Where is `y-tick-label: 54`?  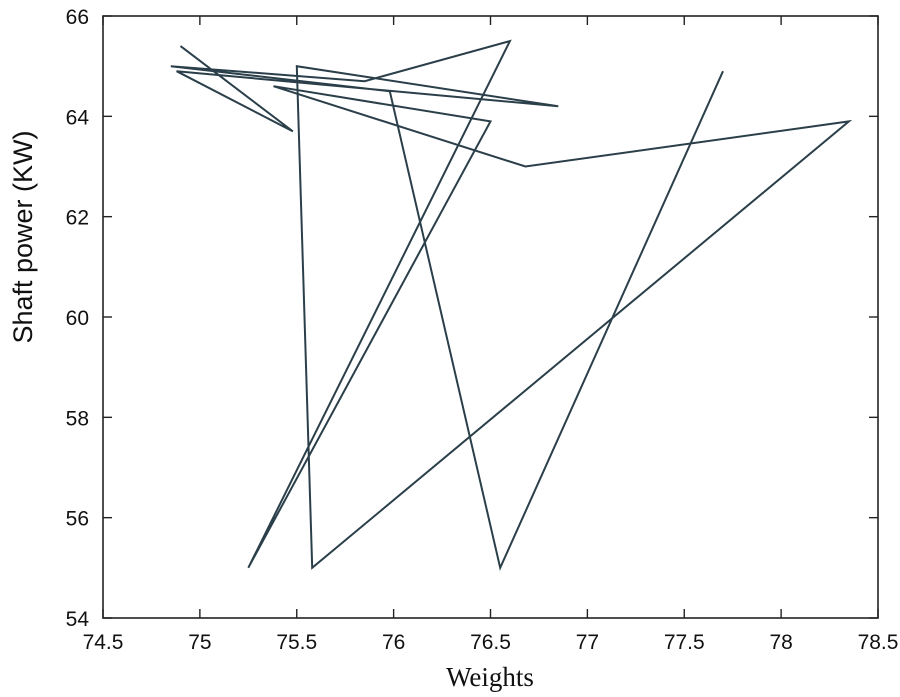 y-tick-label: 54 is located at coordinates (78, 619).